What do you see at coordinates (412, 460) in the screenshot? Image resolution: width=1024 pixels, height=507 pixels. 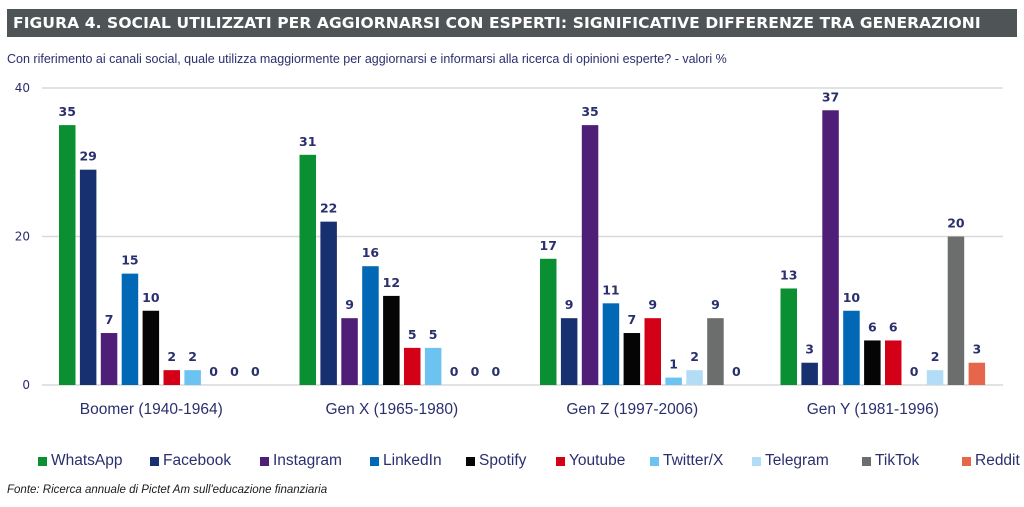 I see `legend-label: LinkedIn` at bounding box center [412, 460].